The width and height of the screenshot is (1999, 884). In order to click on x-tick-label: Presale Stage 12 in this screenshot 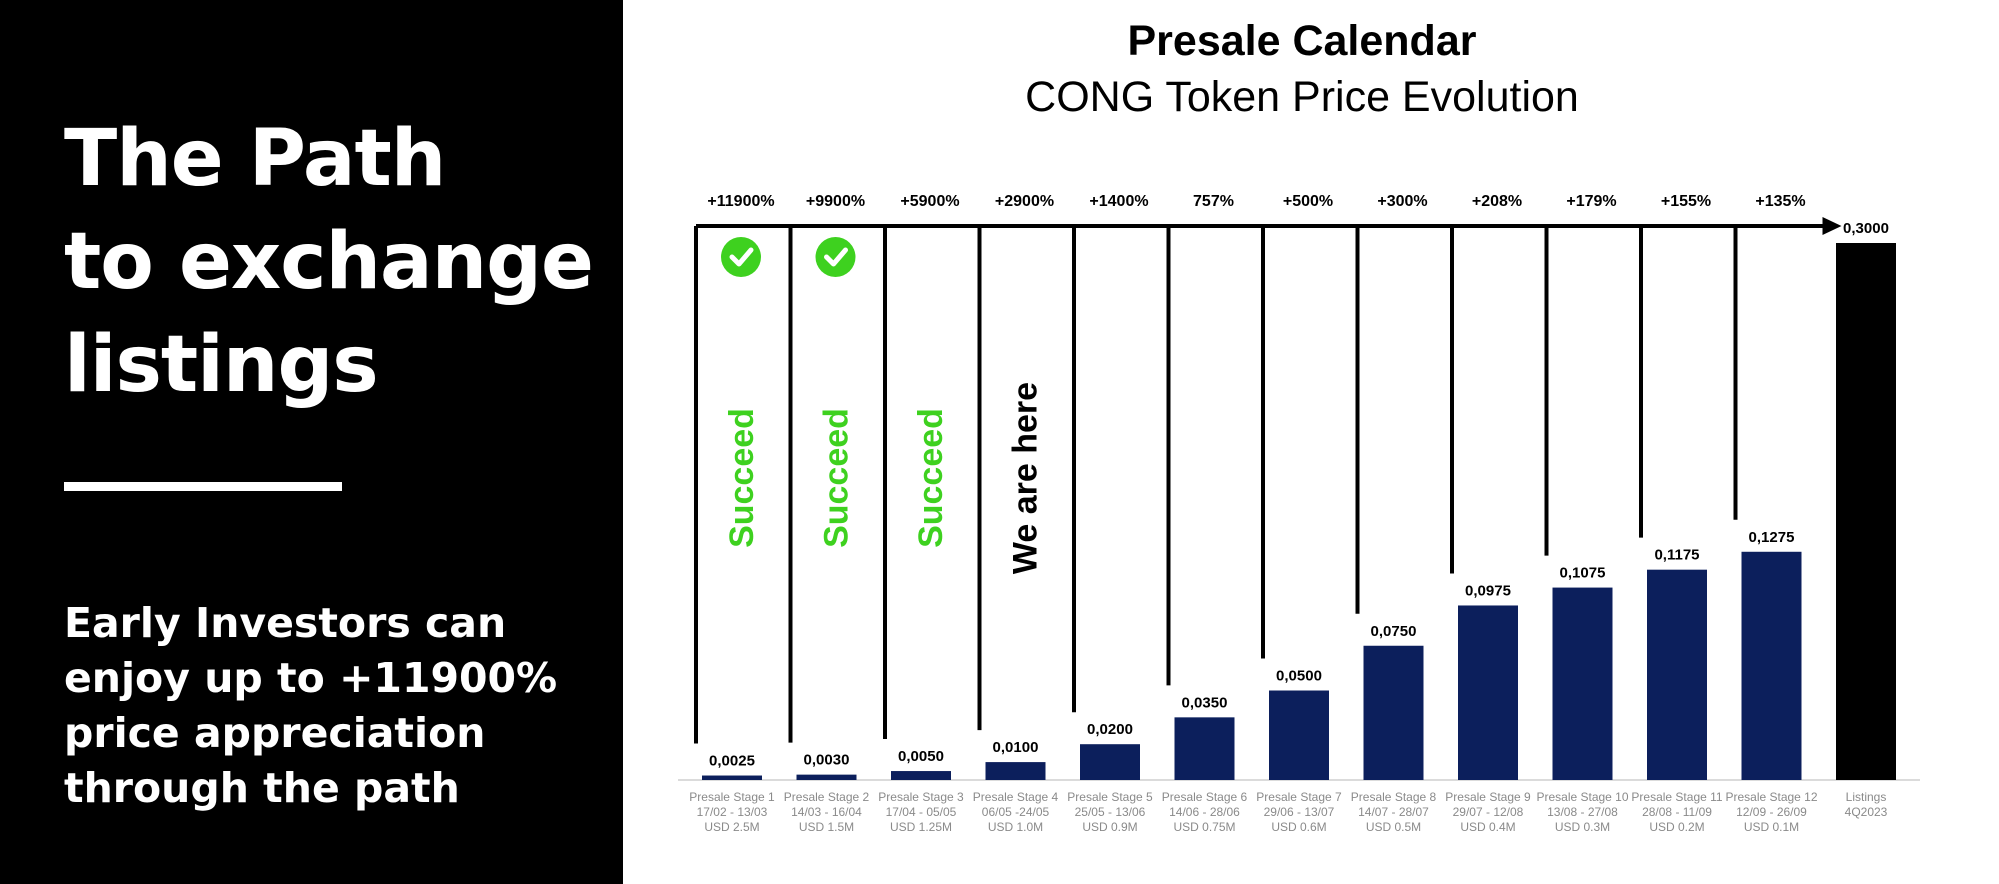, I will do `click(1771, 797)`.